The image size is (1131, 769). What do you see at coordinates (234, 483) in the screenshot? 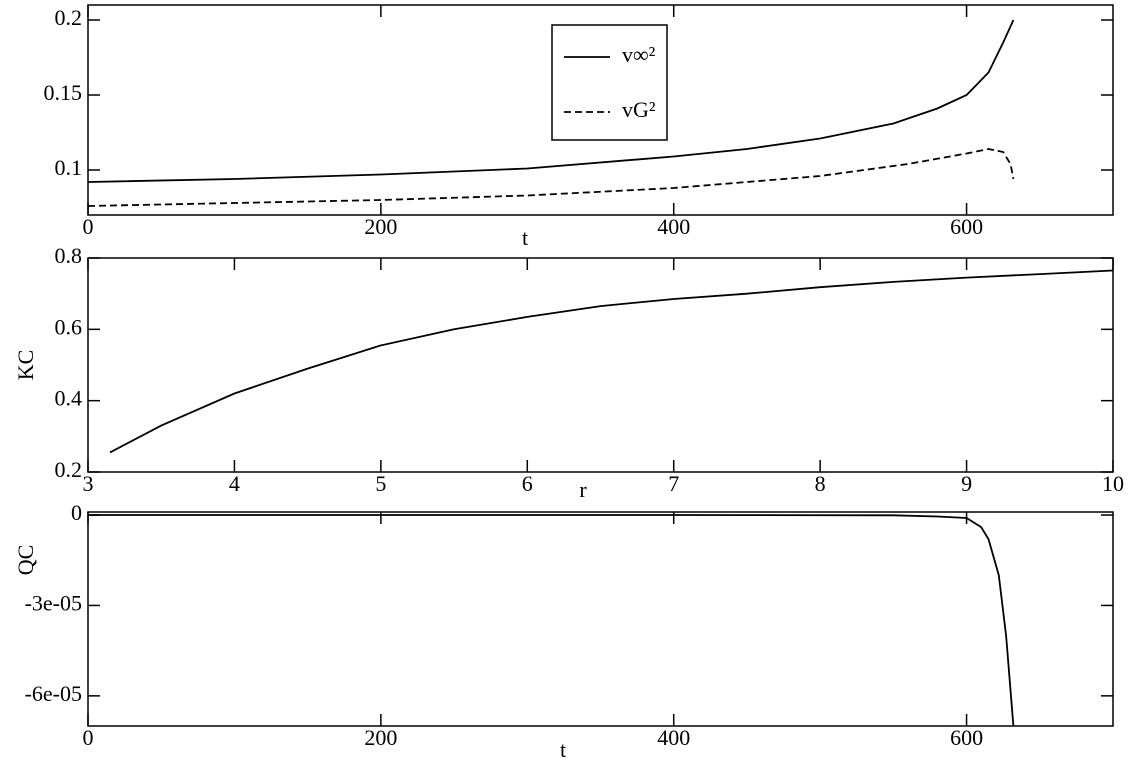
I see `x-tick-label: 4` at bounding box center [234, 483].